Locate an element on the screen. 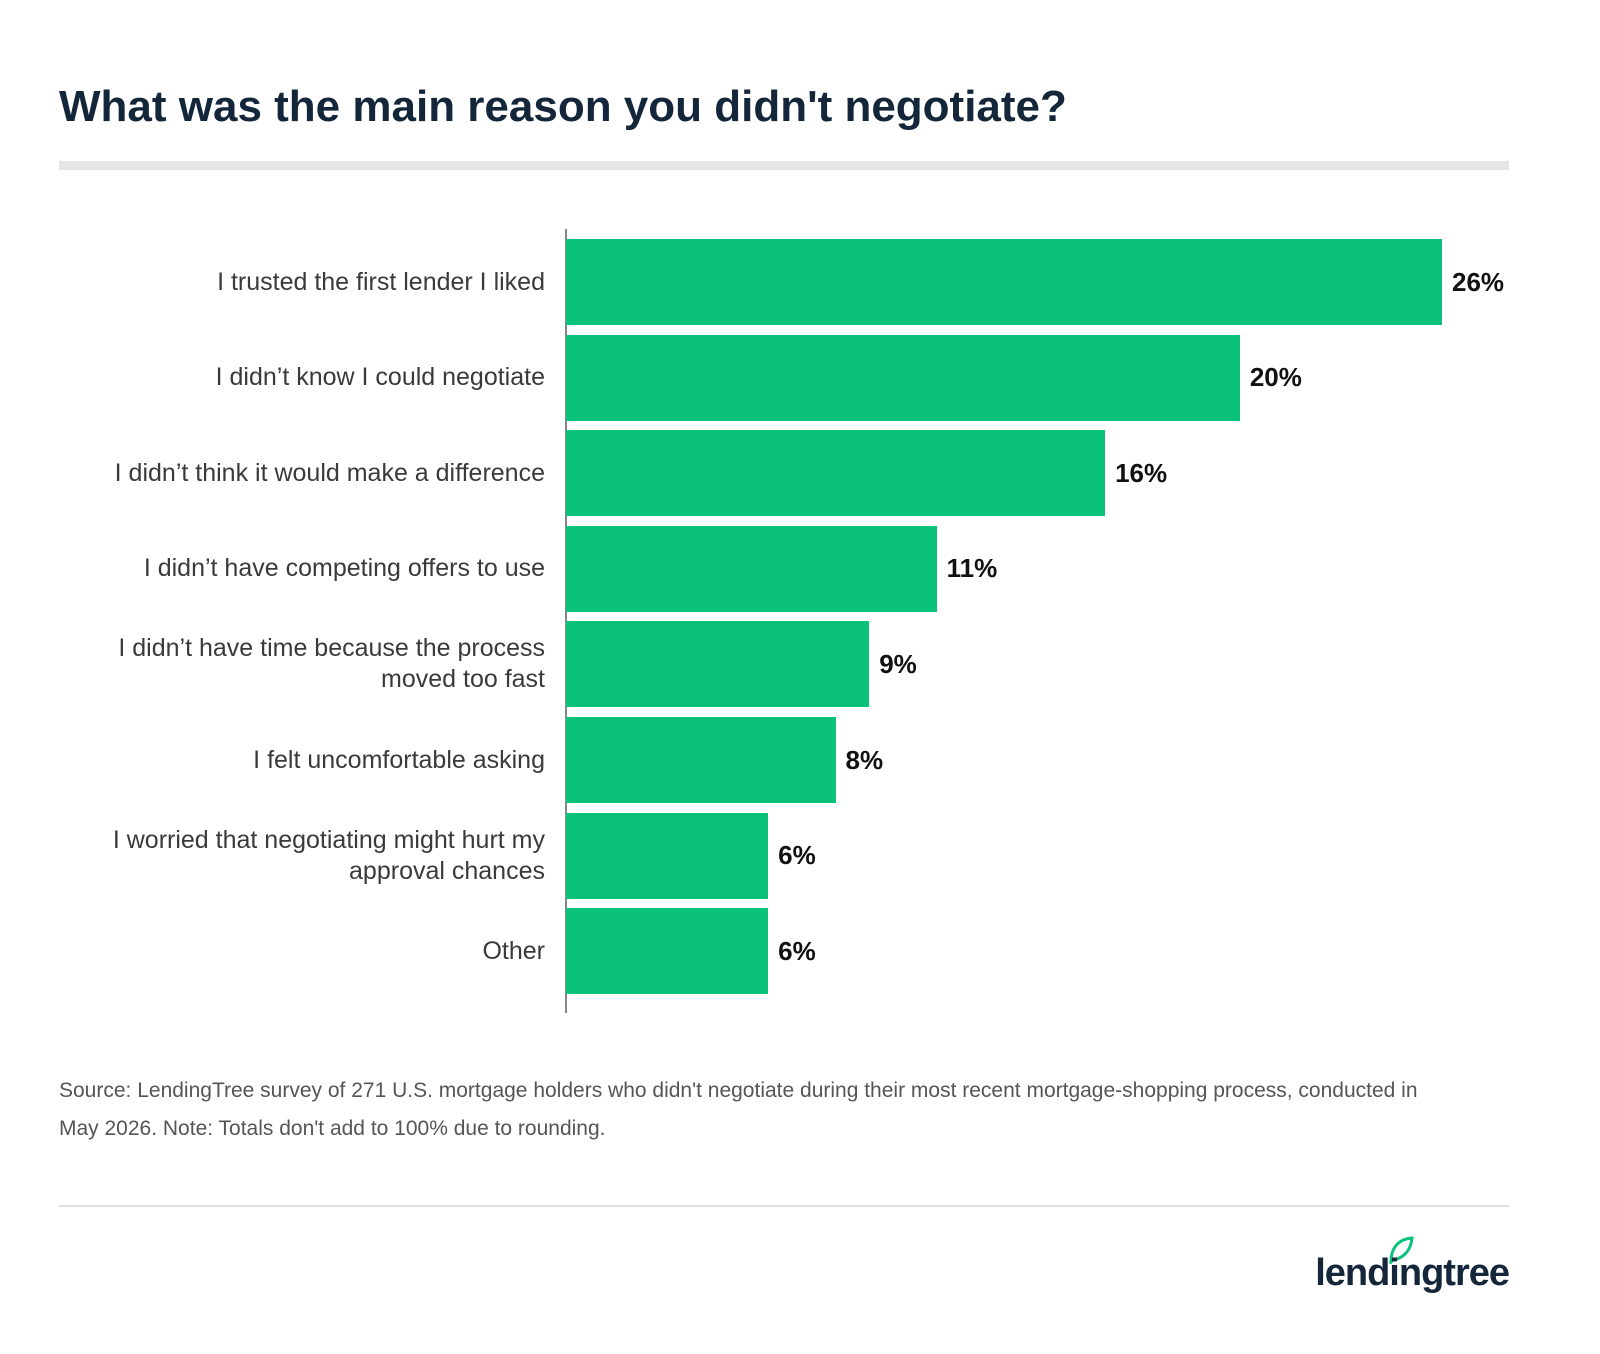  axis-line is located at coordinates (566, 621).